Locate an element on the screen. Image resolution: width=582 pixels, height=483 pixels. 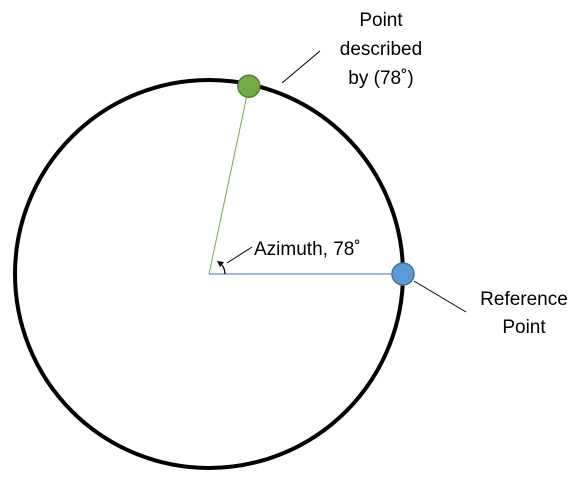
angle-arrowhead is located at coordinates (220, 264).